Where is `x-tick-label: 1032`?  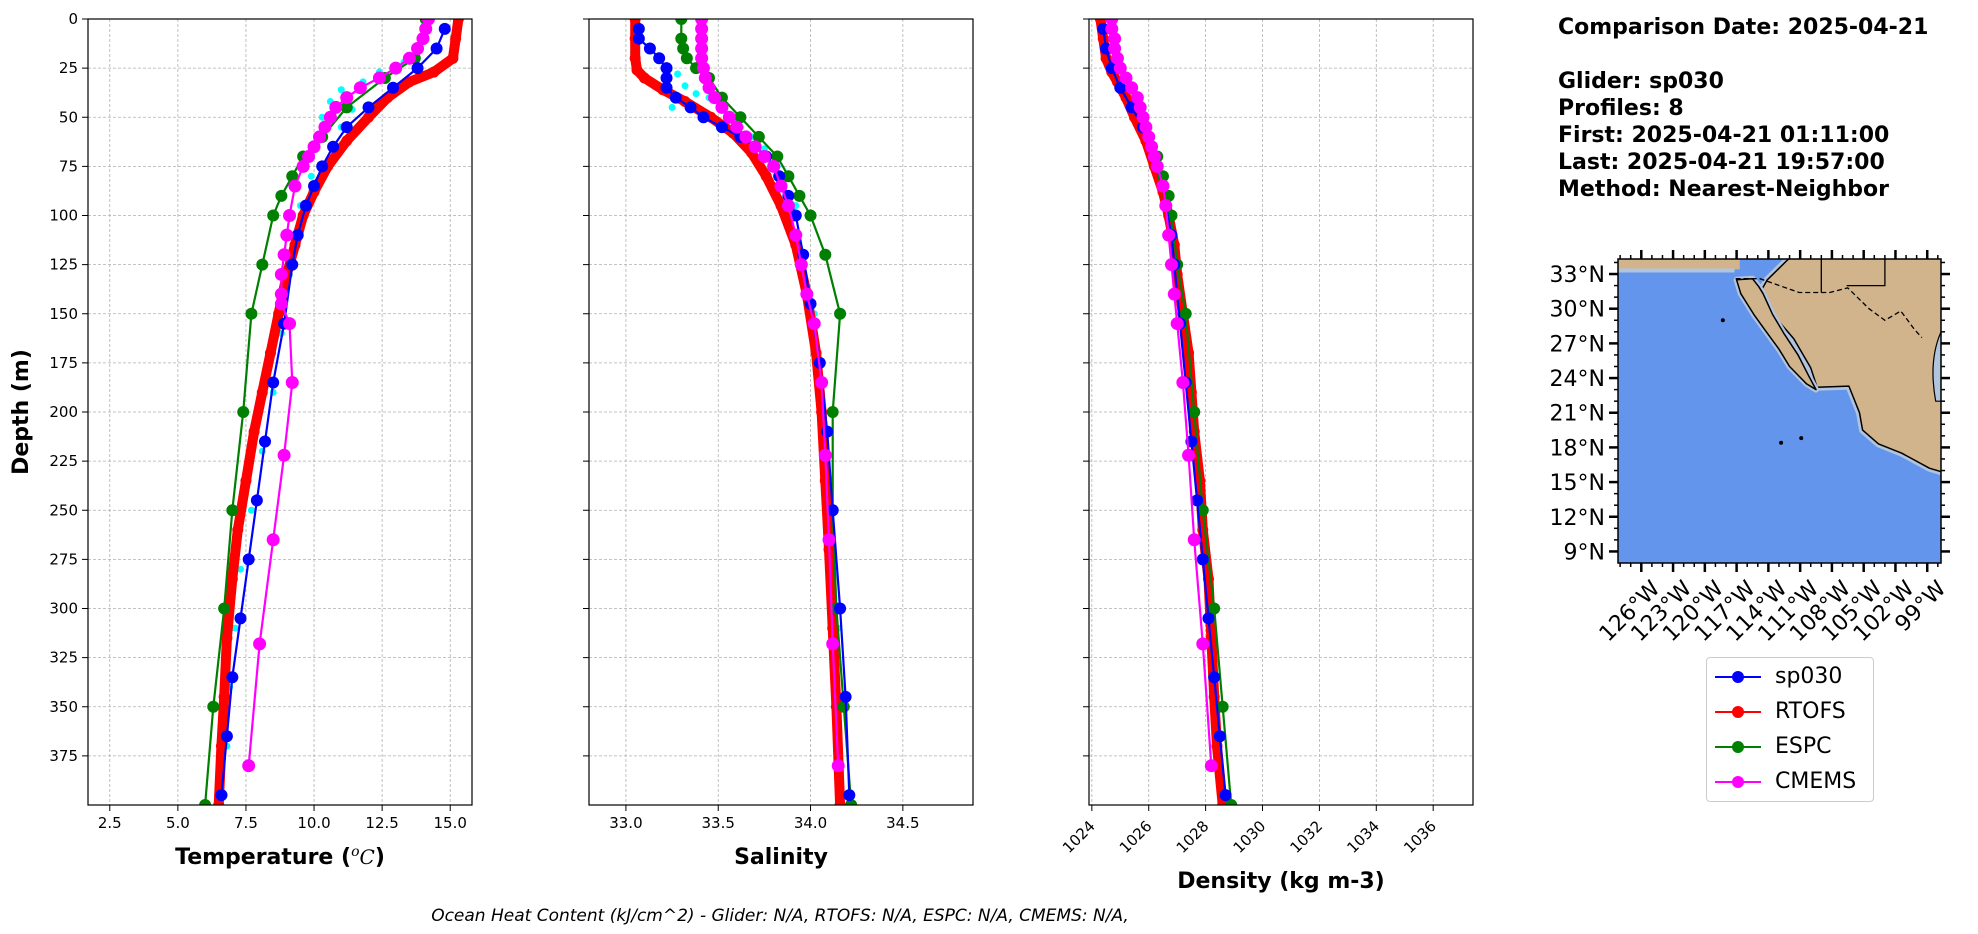
x-tick-label: 1032 is located at coordinates (1306, 837).